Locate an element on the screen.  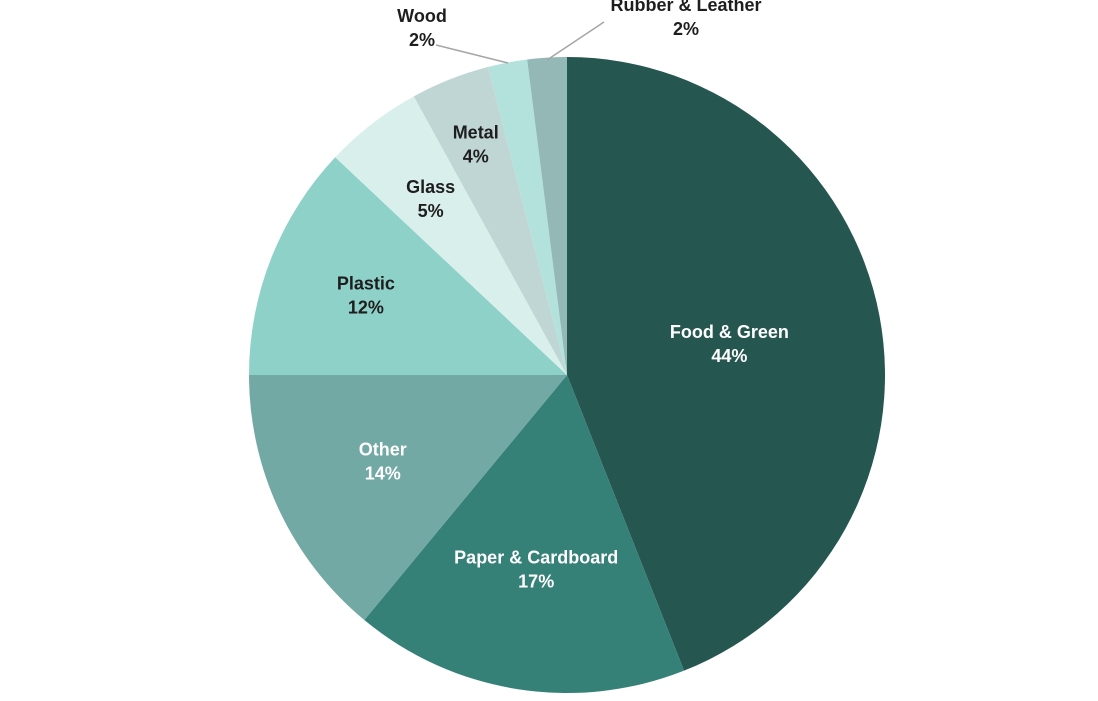
slice-category-name: Plastic is located at coordinates (366, 283).